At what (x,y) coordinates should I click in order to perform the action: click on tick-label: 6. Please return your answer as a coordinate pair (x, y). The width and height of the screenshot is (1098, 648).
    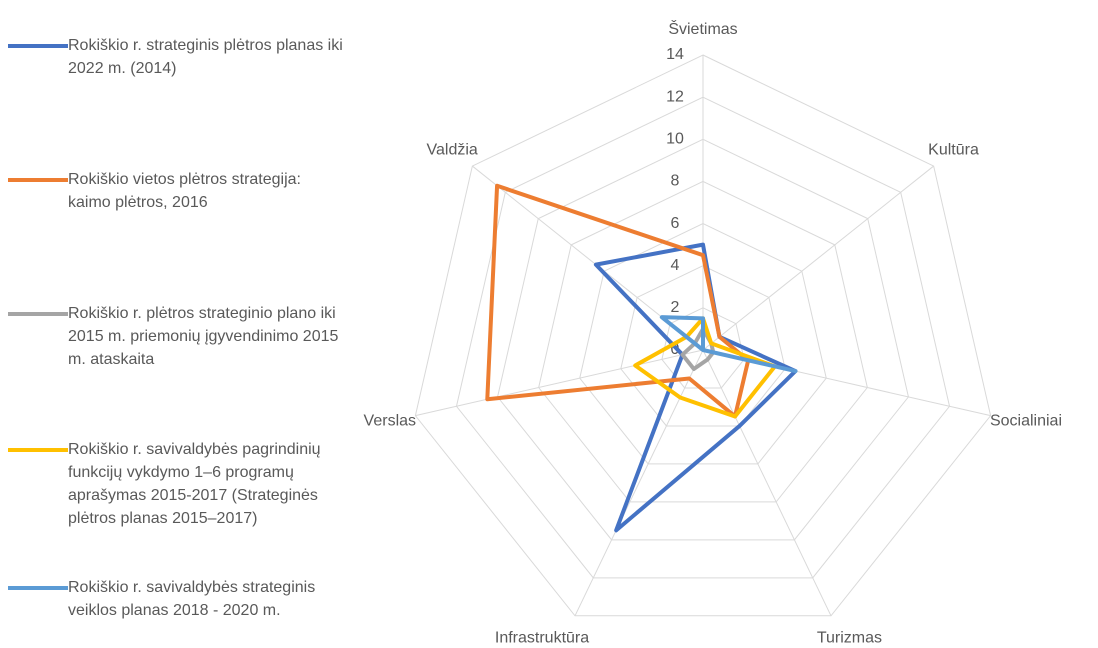
    Looking at the image, I should click on (675, 223).